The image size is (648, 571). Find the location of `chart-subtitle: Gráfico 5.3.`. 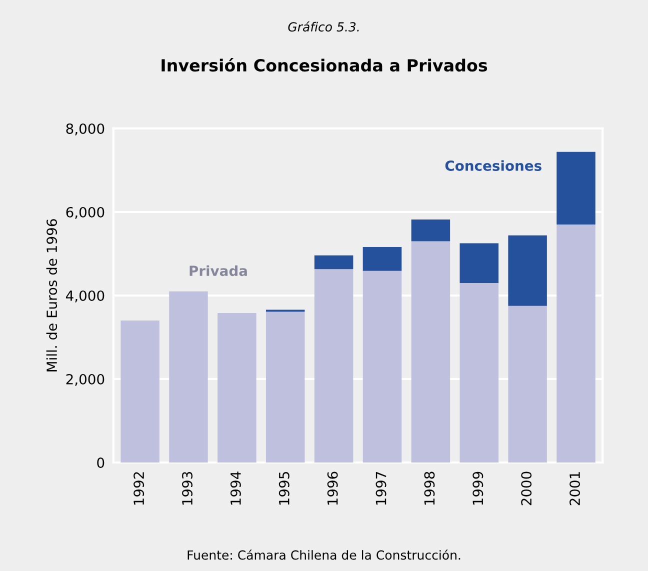

chart-subtitle: Gráfico 5.3. is located at coordinates (323, 26).